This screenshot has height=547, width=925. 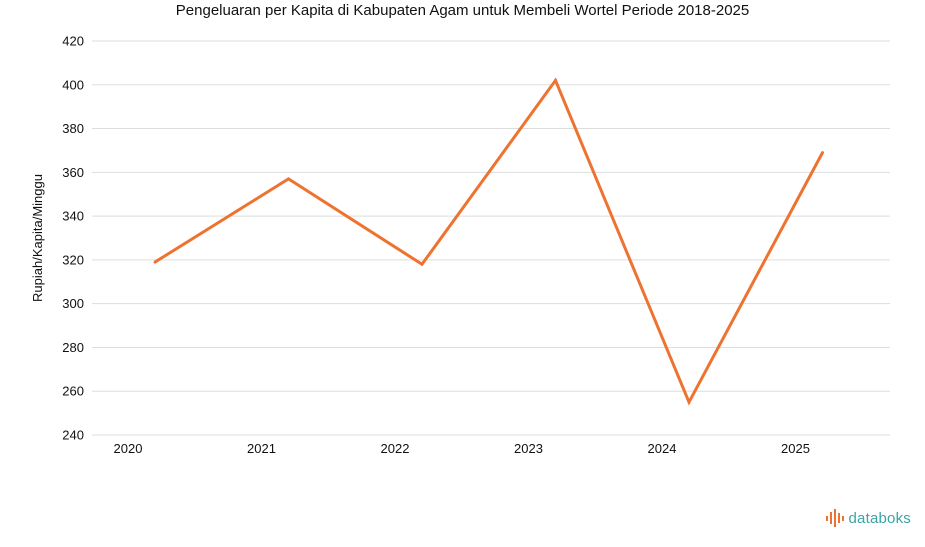 I want to click on x-tick-label: 2022, so click(x=395, y=448).